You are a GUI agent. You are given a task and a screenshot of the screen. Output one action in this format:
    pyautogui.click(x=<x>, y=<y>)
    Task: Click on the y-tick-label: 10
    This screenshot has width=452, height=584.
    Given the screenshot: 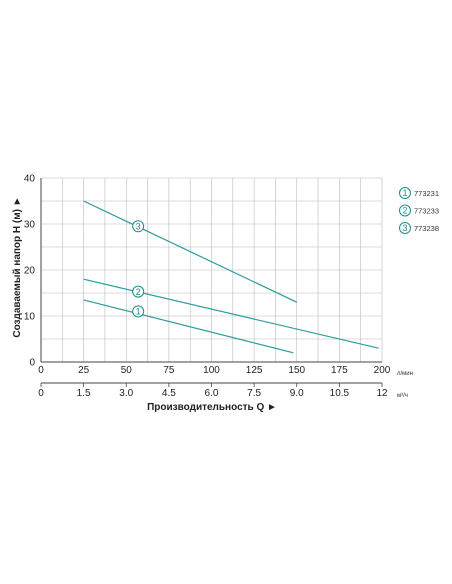 What is the action you would take?
    pyautogui.click(x=30, y=317)
    